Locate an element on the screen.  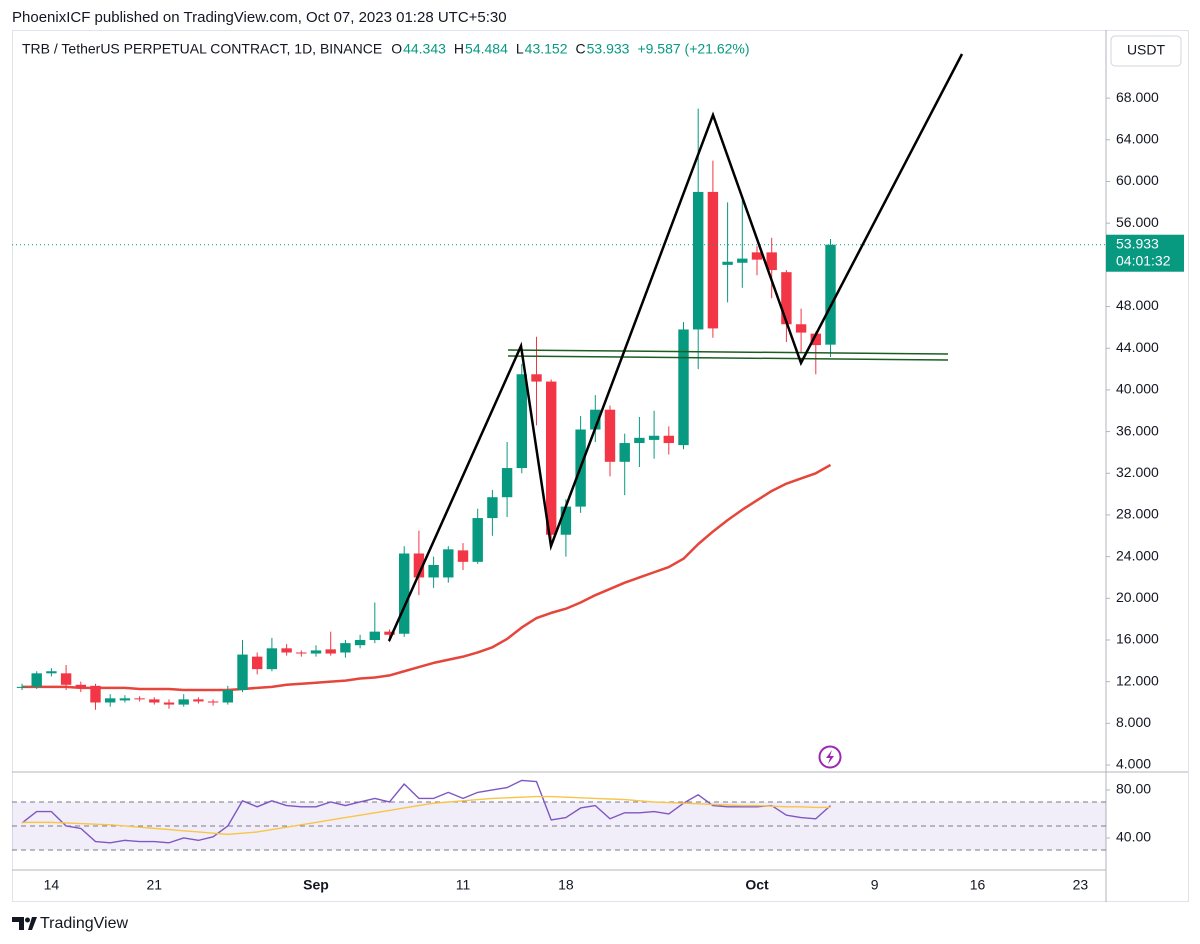
ohlc-value: 53.933 is located at coordinates (608, 49).